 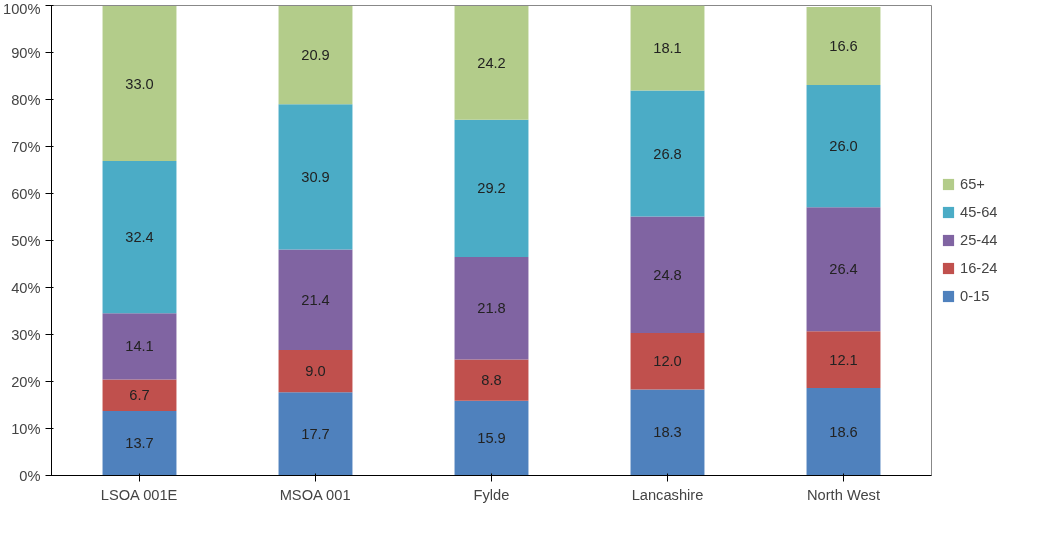 What do you see at coordinates (26, 287) in the screenshot?
I see `y-tick-label: 40%` at bounding box center [26, 287].